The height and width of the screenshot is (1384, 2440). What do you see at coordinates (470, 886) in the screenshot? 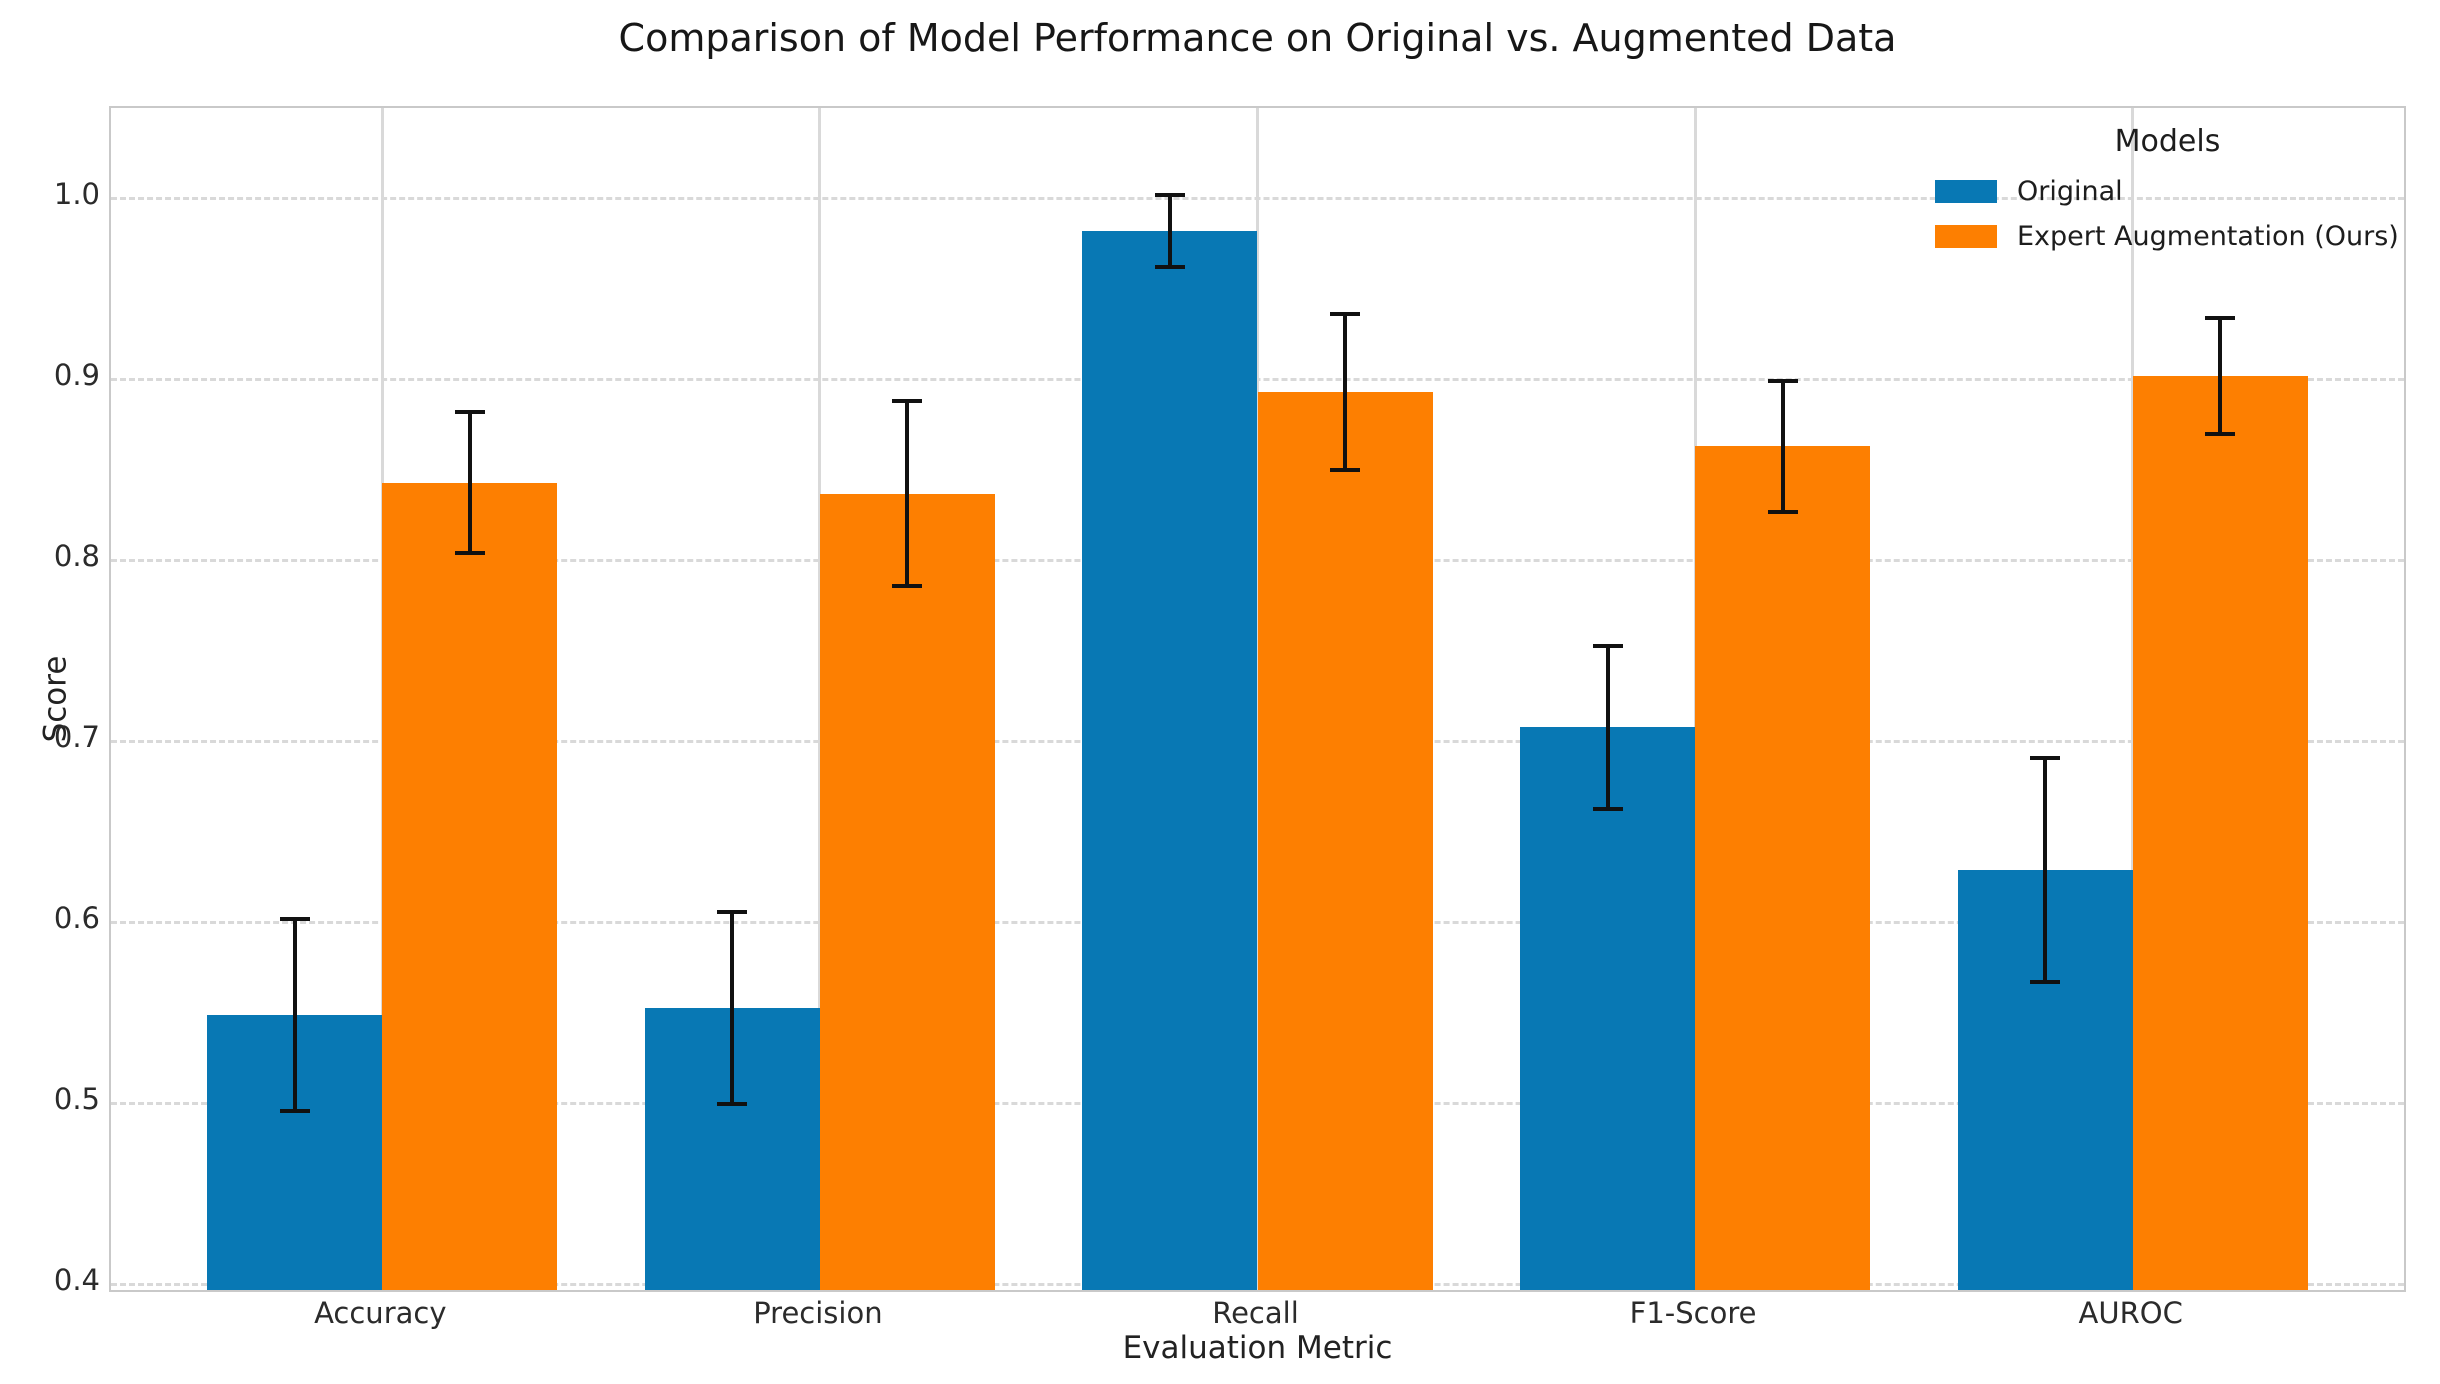
I see `bar-expert-augmentation-ours--accuracy` at bounding box center [470, 886].